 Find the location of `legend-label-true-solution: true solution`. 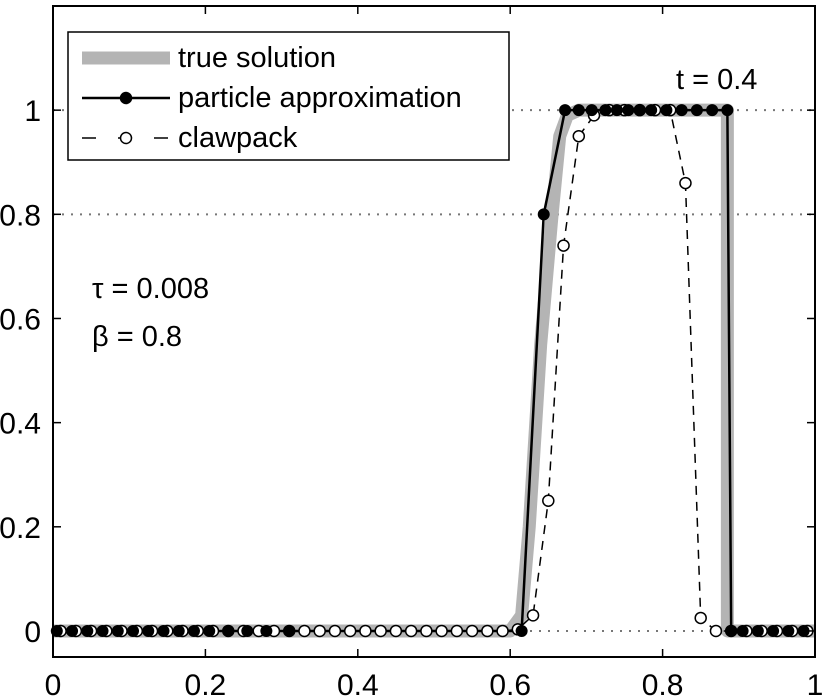

legend-label-true-solution: true solution is located at coordinates (257, 58).